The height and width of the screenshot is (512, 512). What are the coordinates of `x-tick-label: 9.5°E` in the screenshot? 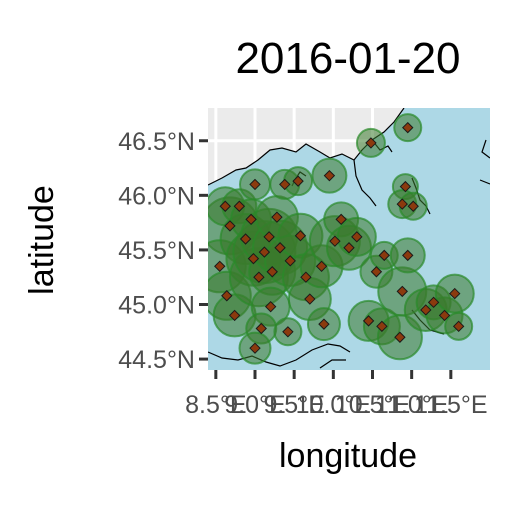 It's located at (293, 405).